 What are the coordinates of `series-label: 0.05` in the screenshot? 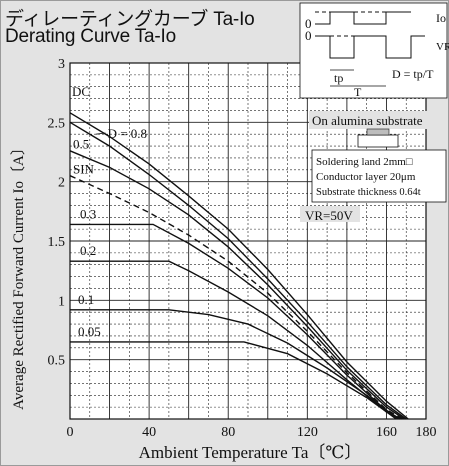 It's located at (89, 331).